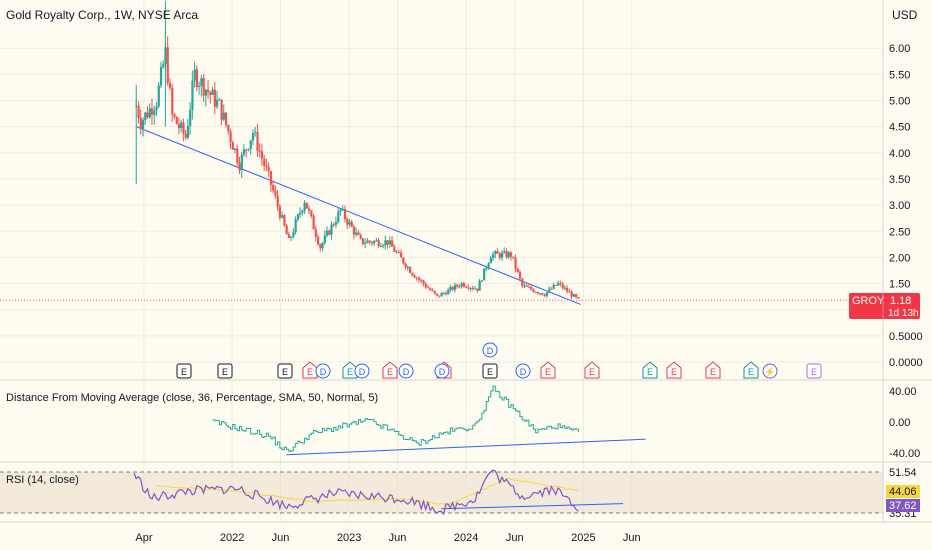  I want to click on rsi-line, so click(356, 492).